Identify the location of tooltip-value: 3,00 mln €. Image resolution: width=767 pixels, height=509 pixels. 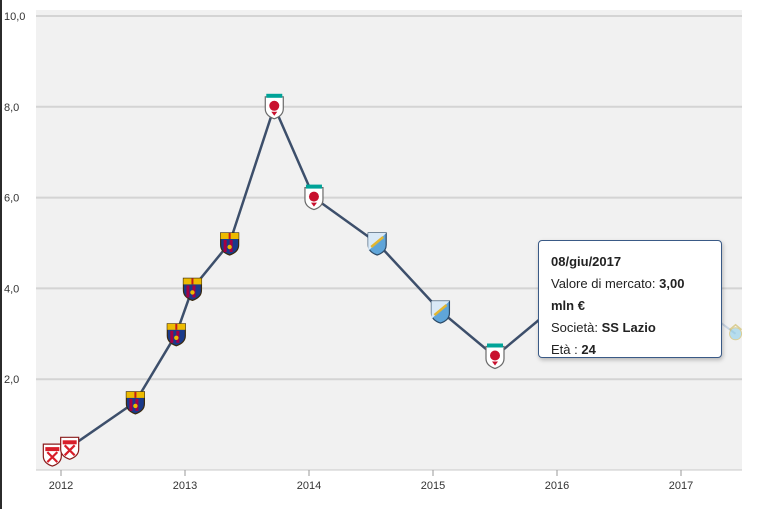
(618, 294).